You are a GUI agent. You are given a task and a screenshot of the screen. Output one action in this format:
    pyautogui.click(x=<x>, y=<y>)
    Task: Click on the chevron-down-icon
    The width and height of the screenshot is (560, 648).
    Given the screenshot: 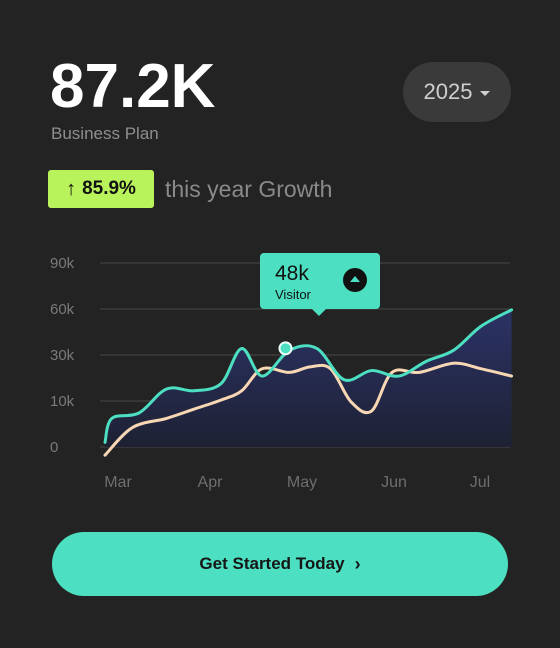 What is the action you would take?
    pyautogui.click(x=485, y=93)
    